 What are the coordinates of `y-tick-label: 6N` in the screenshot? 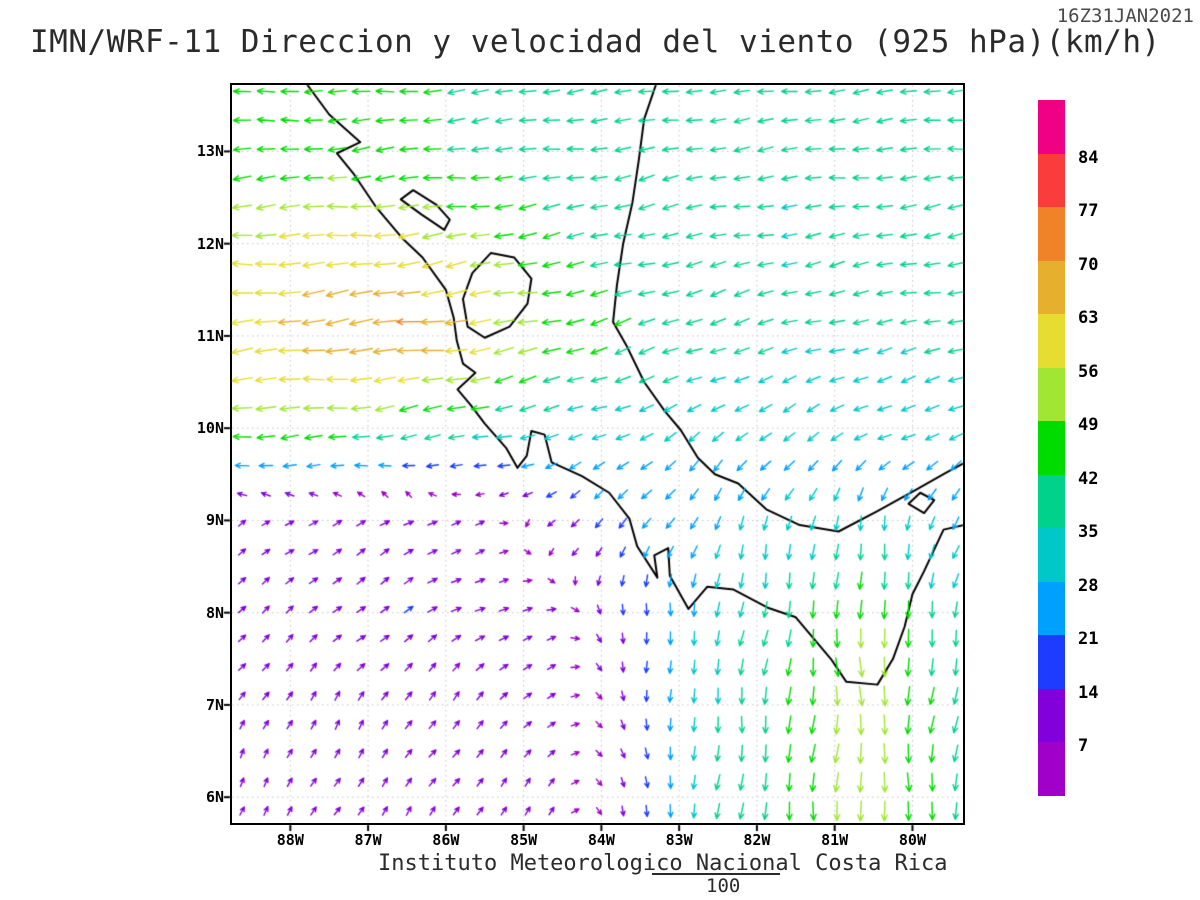 It's located at (214, 797).